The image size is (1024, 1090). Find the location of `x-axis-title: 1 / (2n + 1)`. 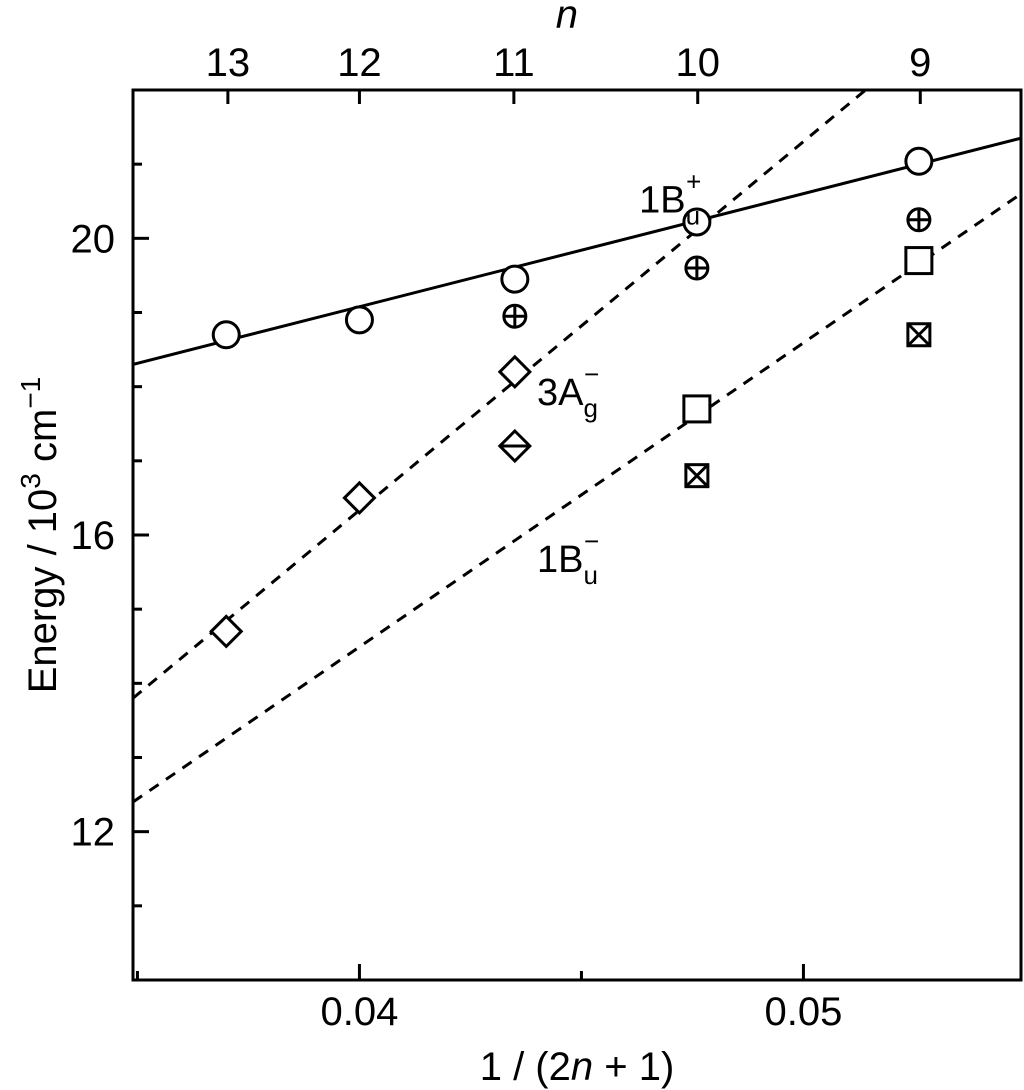

x-axis-title: 1 / (2n + 1) is located at coordinates (577, 1067).